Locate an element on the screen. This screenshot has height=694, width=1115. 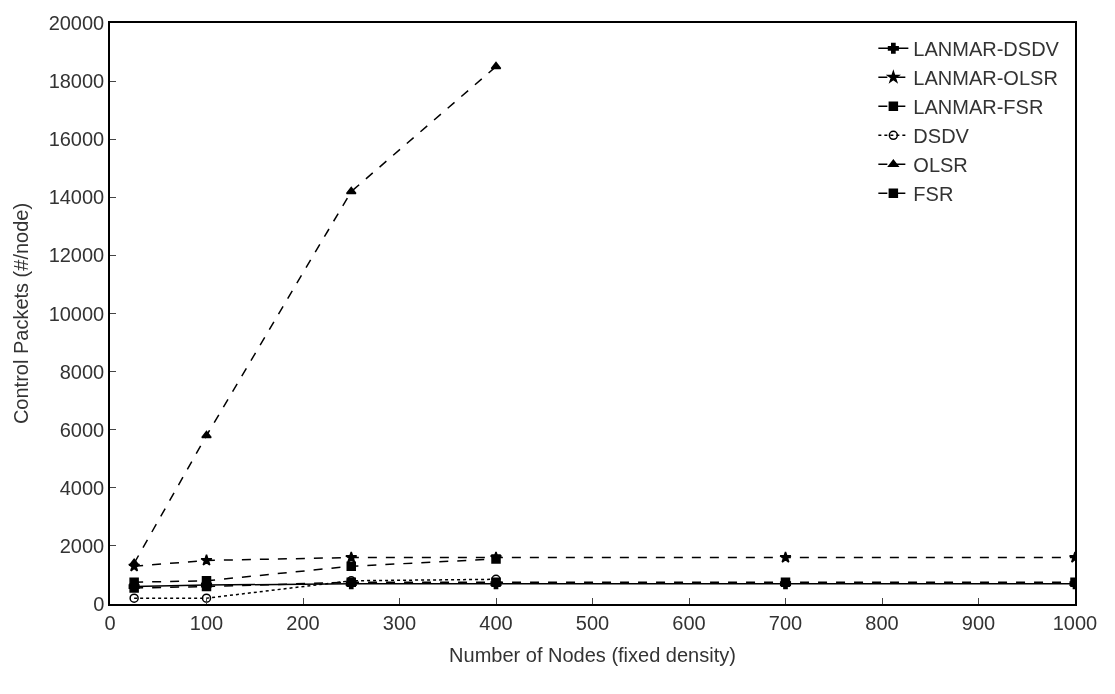
y-tick-label: 6000 is located at coordinates (82, 429).